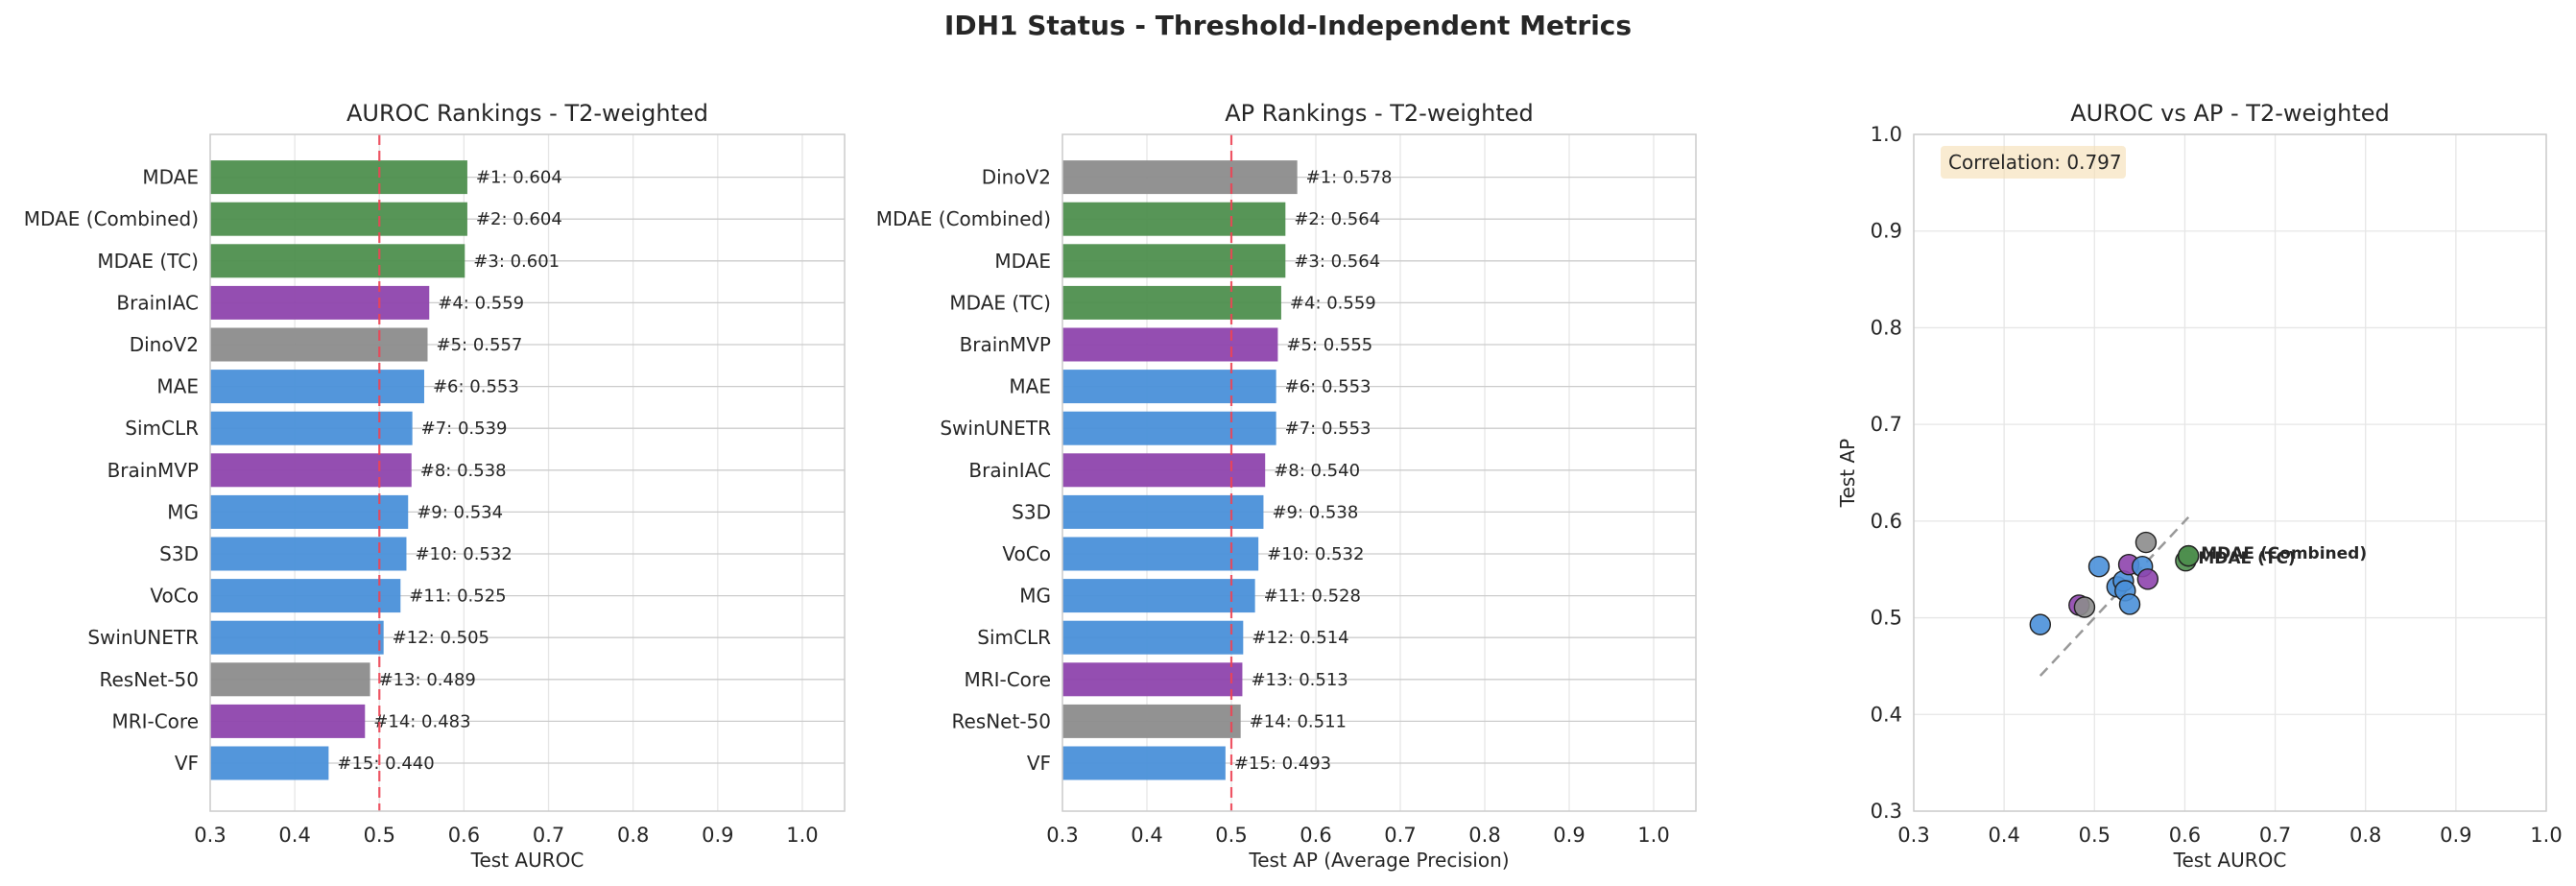 The height and width of the screenshot is (886, 2576). What do you see at coordinates (1886, 618) in the screenshot?
I see `y-tick-label: 0.5` at bounding box center [1886, 618].